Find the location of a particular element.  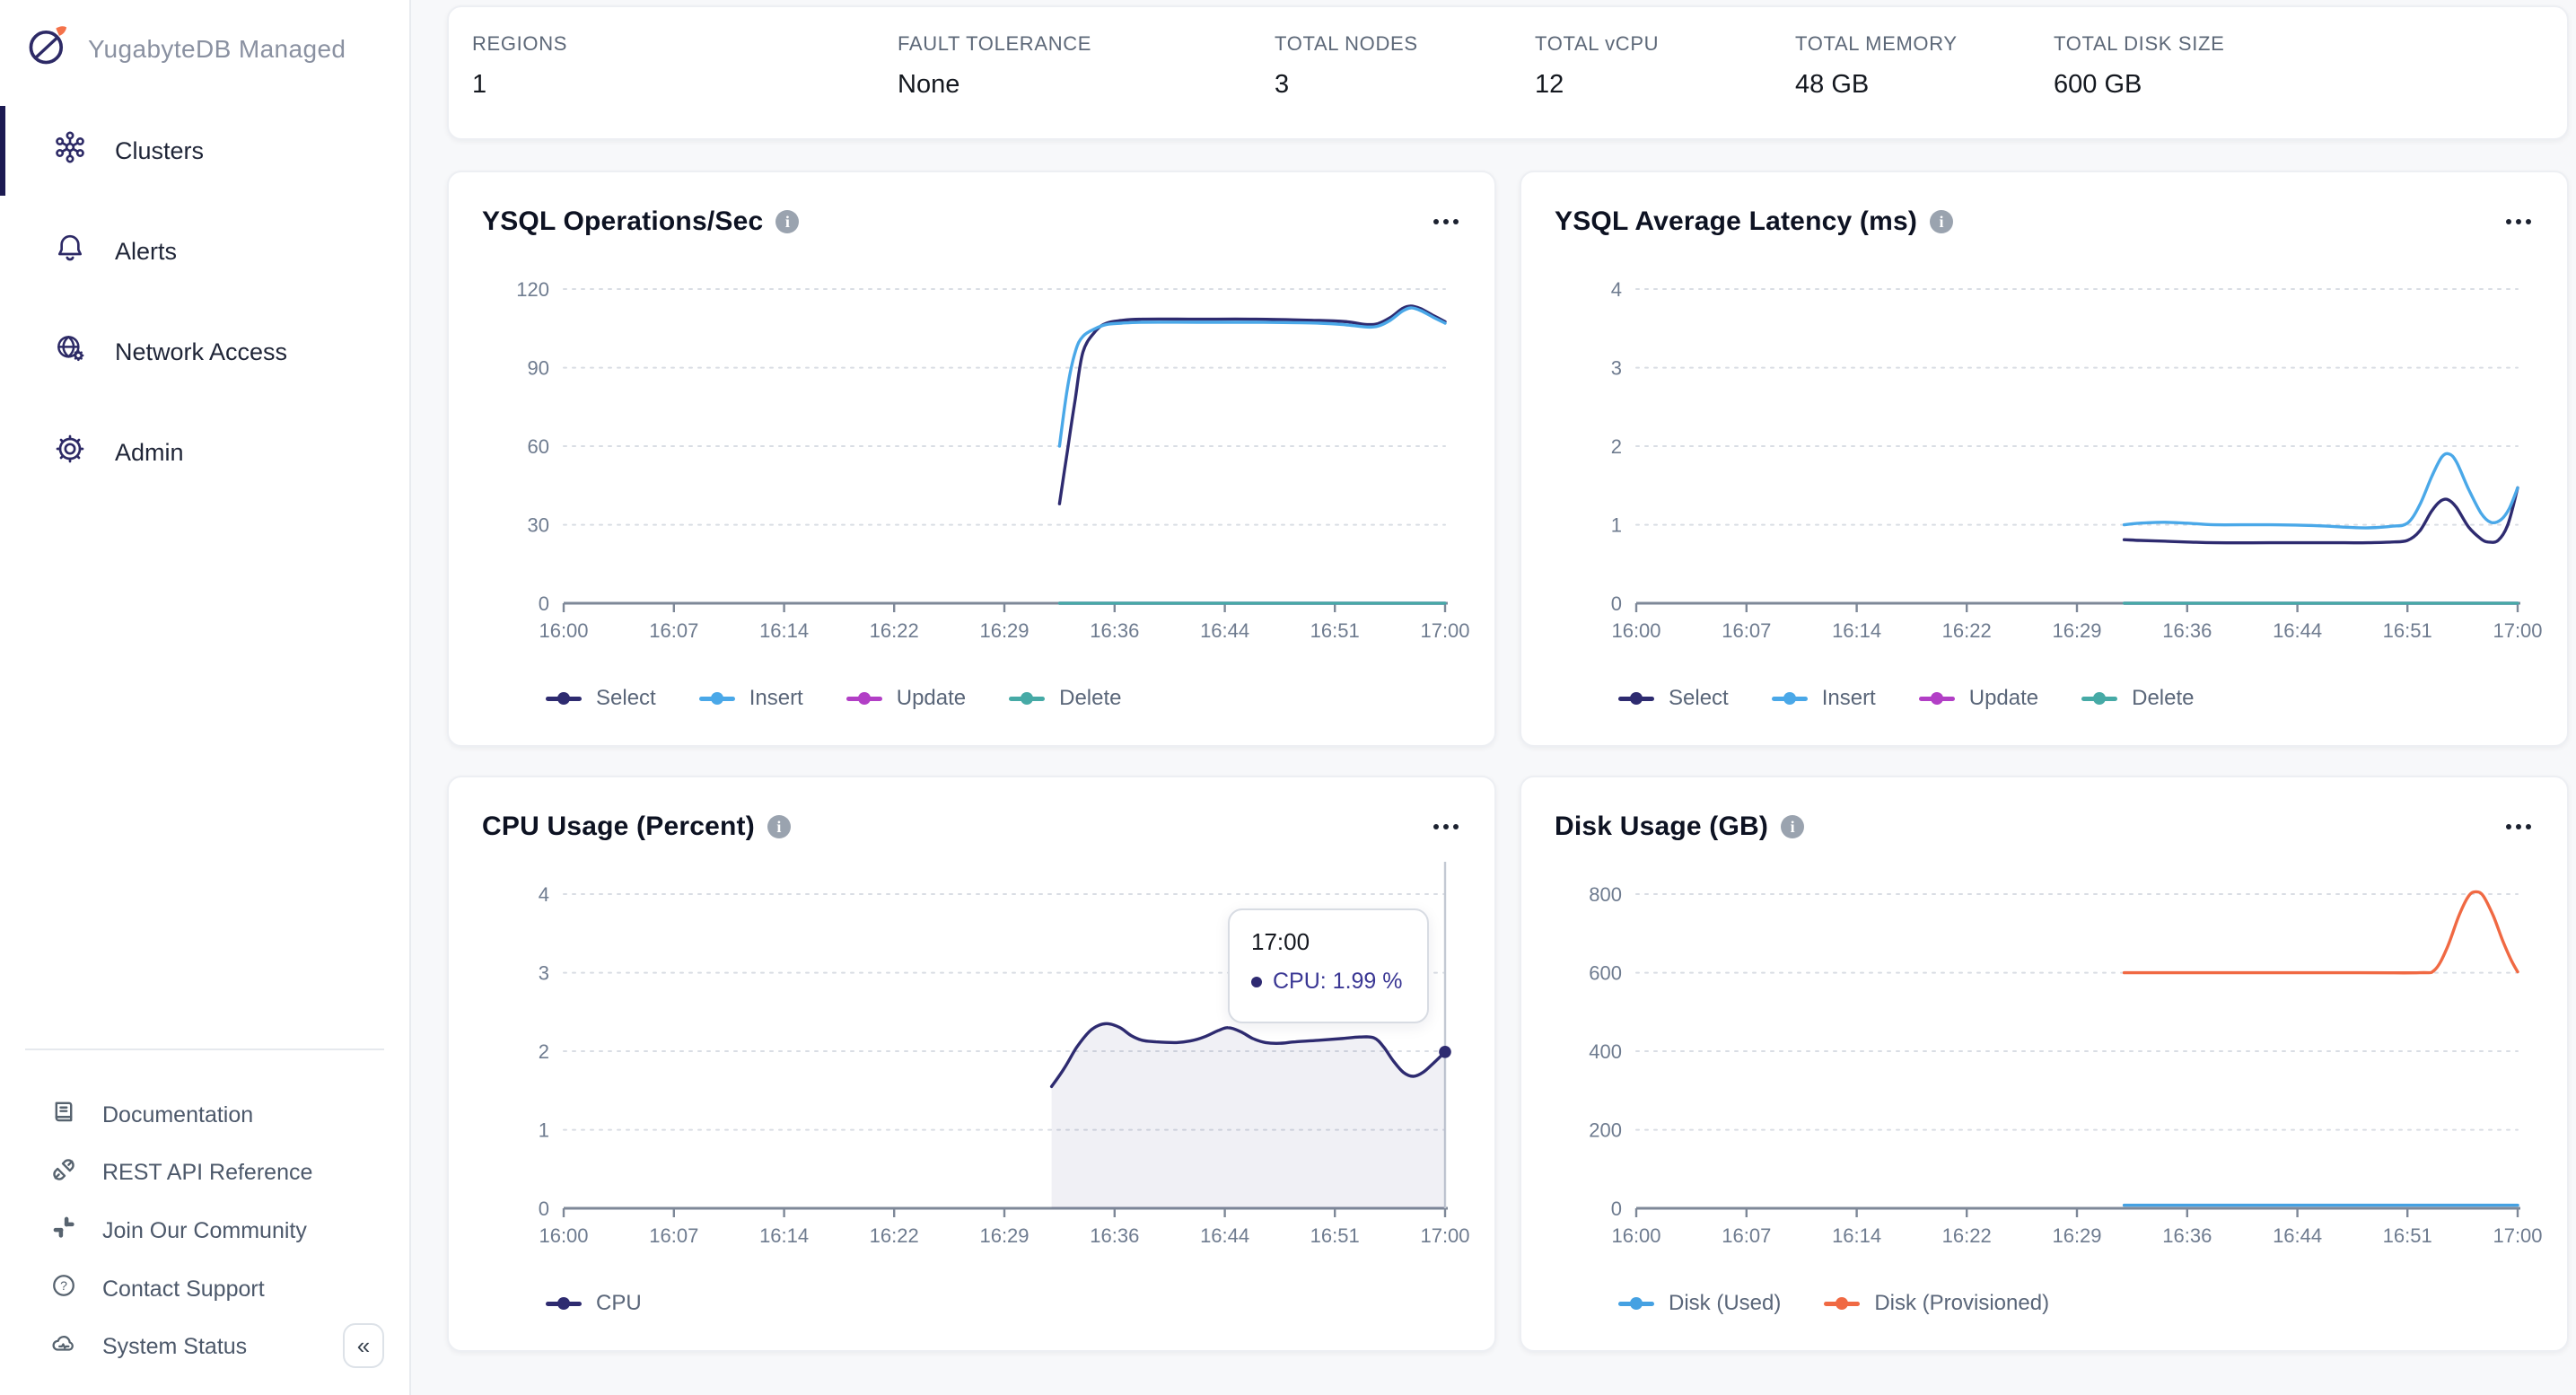

svg-text: 4 is located at coordinates (544, 894).